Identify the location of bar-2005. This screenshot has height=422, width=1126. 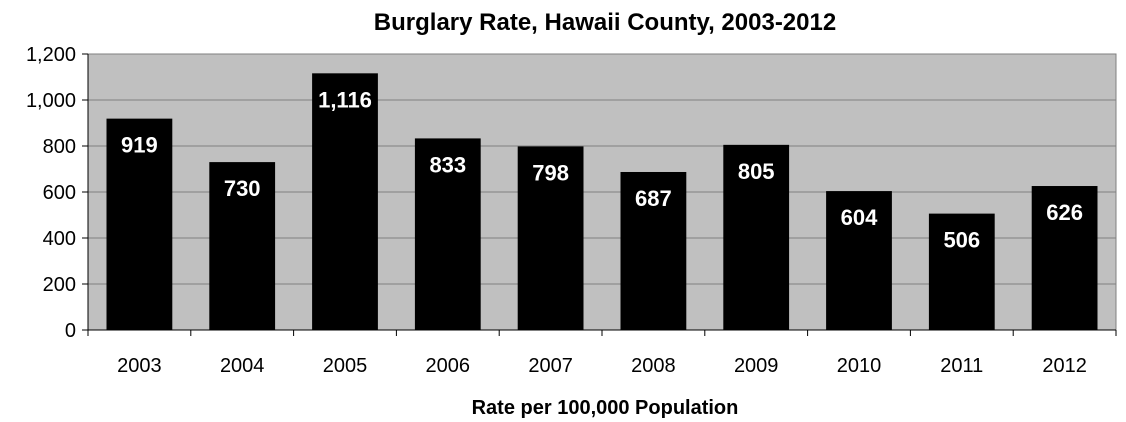
(345, 201).